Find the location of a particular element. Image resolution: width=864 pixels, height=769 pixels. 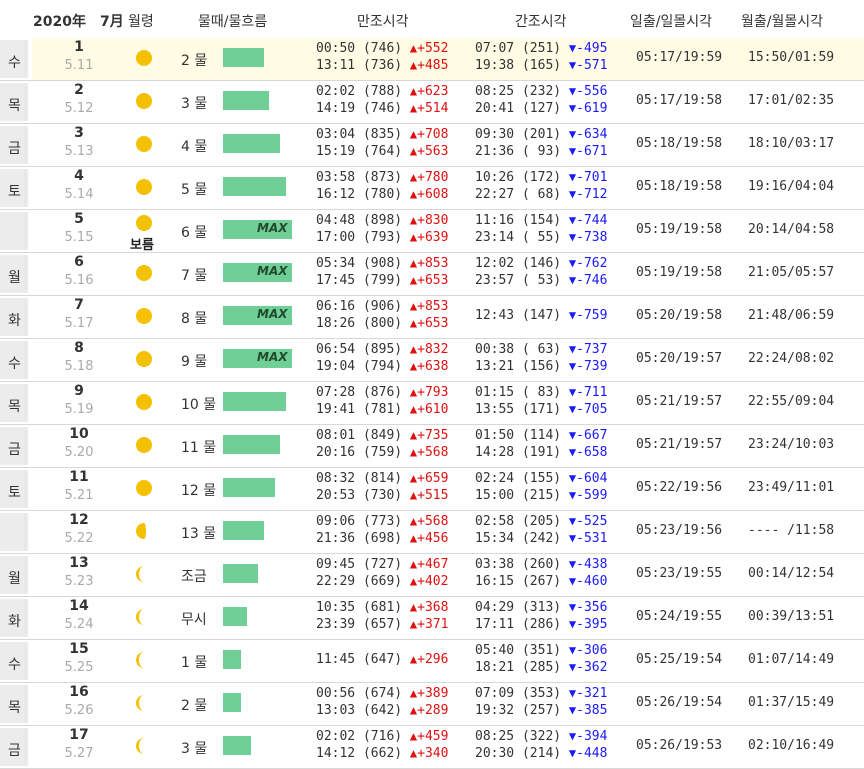

high-tide-time: 07:28 (876) is located at coordinates (363, 392).